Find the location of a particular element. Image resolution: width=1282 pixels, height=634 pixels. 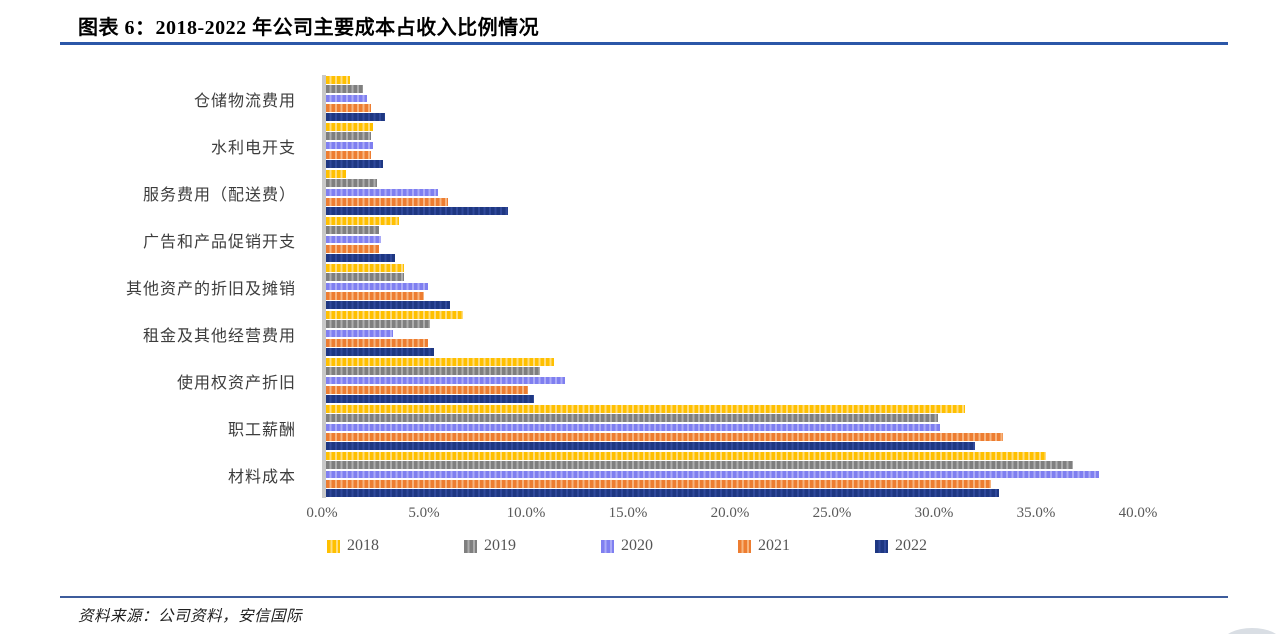

chart-title: 图表 6：2018-2022 年公司主要成本占收入比例情况 is located at coordinates (309, 28).